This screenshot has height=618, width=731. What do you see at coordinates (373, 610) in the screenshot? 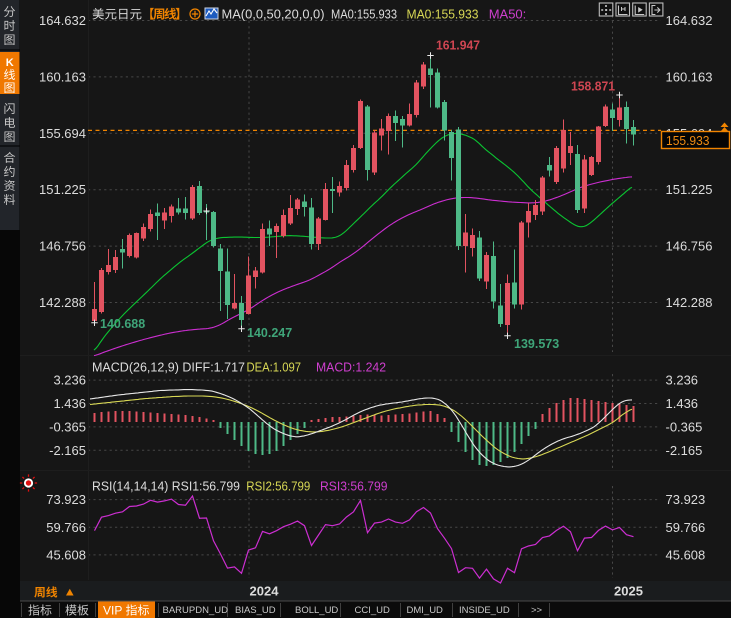
I see `svg-text: CCI_UD` at bounding box center [373, 610].